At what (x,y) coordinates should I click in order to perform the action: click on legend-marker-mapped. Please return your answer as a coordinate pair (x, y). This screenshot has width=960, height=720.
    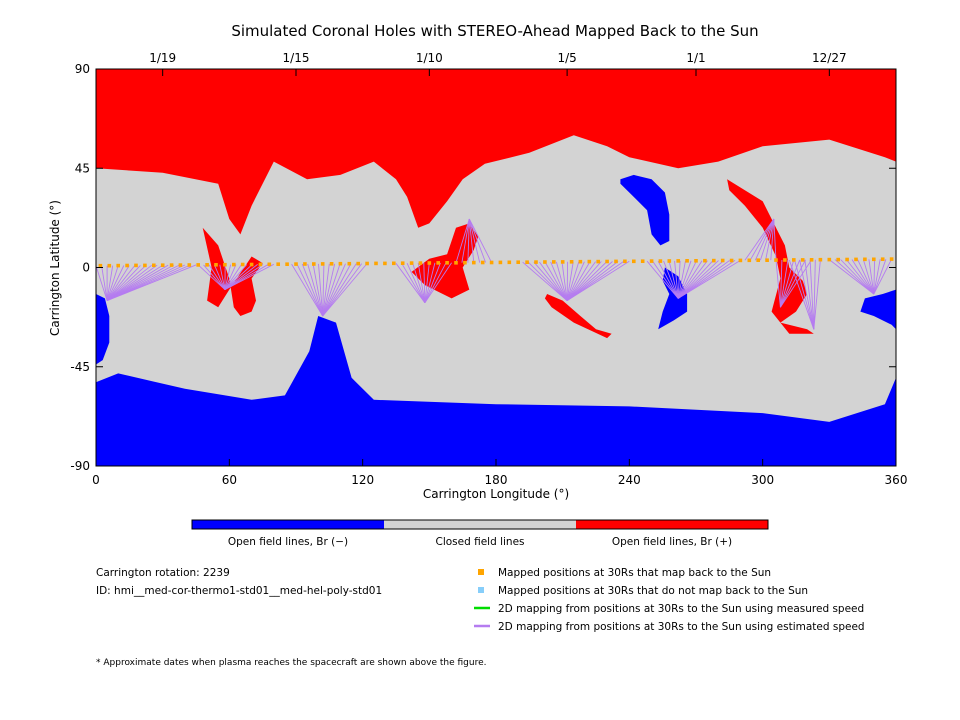
    Looking at the image, I should click on (481, 572).